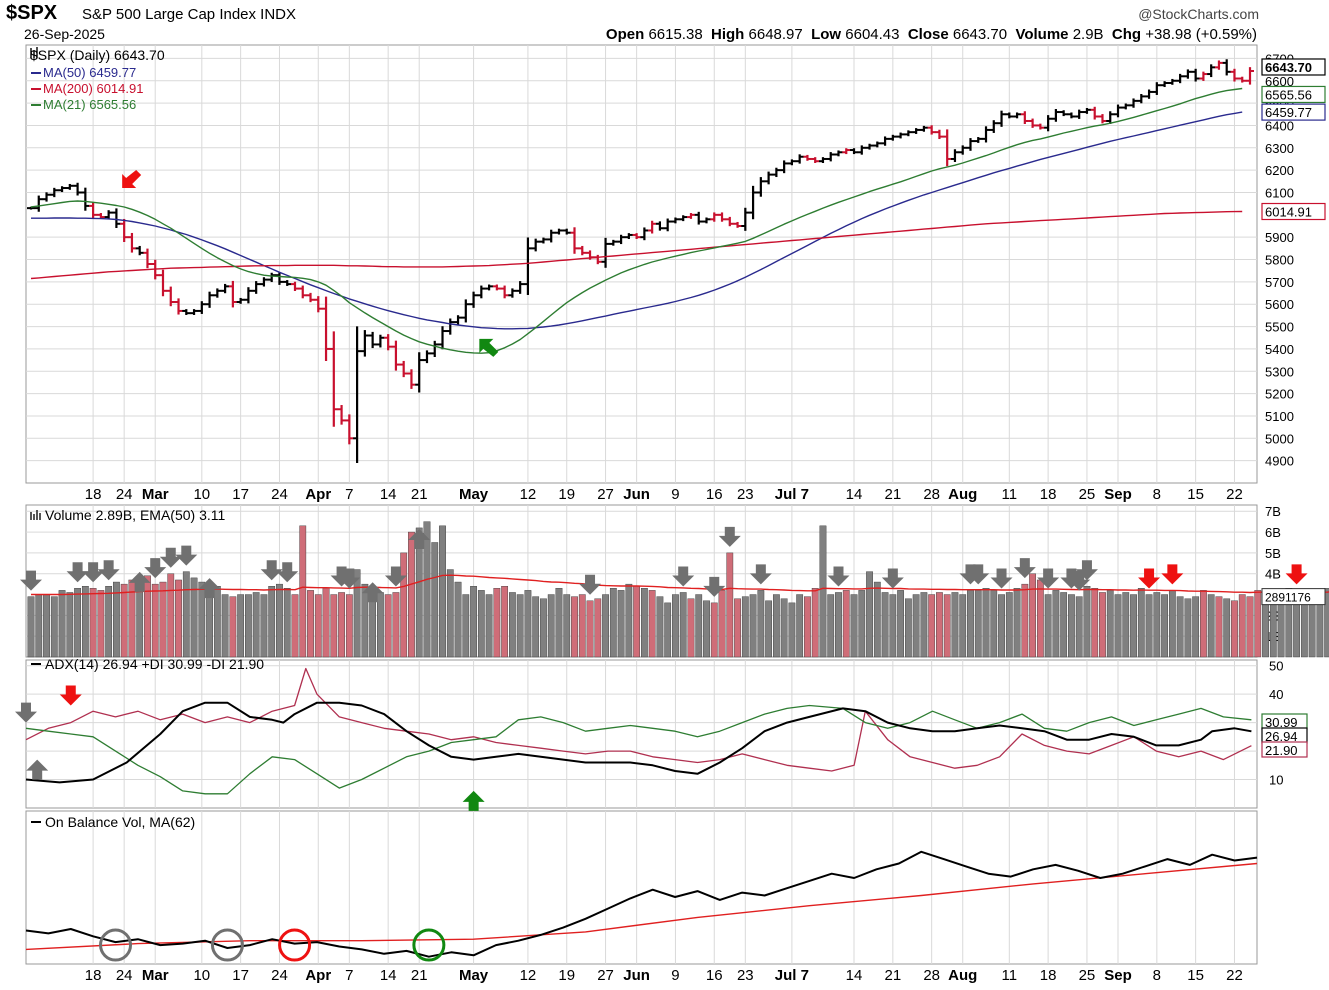  Describe the element at coordinates (1279, 371) in the screenshot. I see `price-tick-label: 5300` at that location.